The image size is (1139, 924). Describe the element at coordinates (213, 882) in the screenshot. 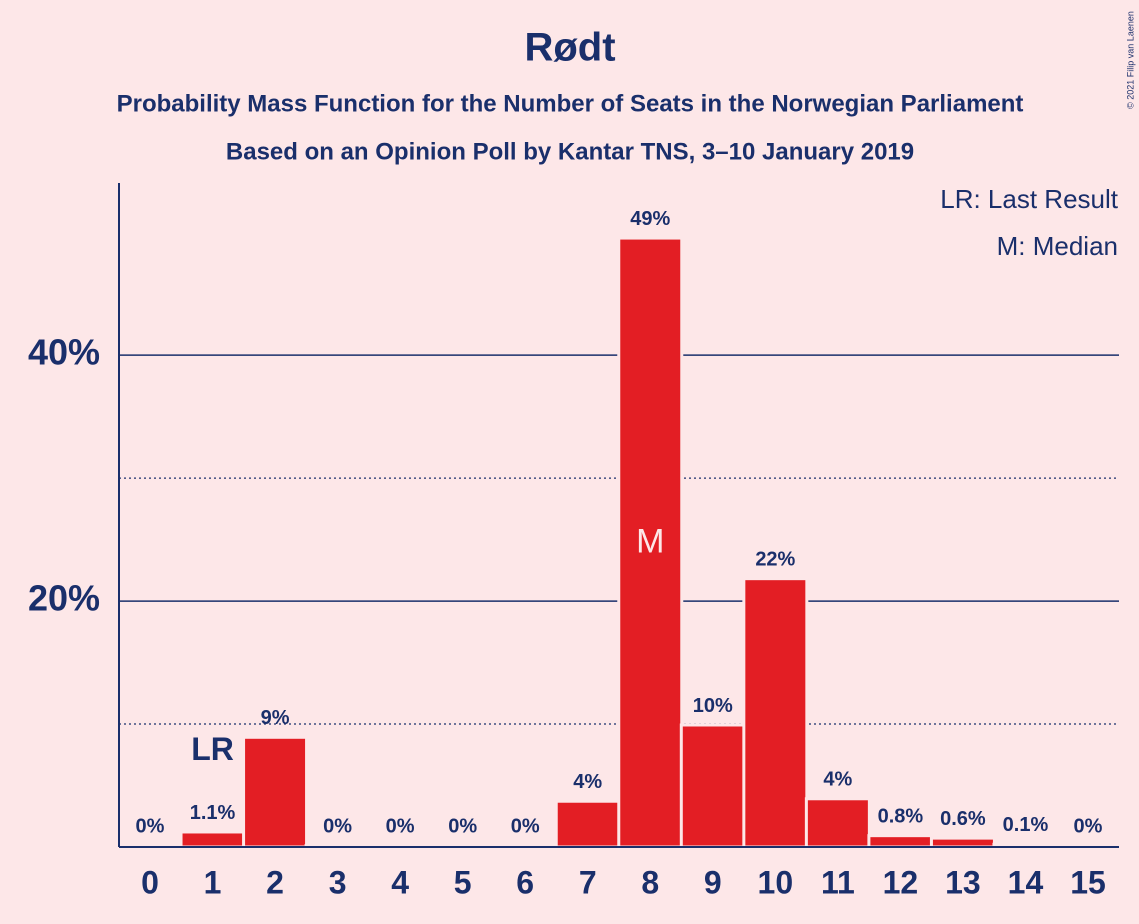

I see `x-tick-label: 1` at that location.